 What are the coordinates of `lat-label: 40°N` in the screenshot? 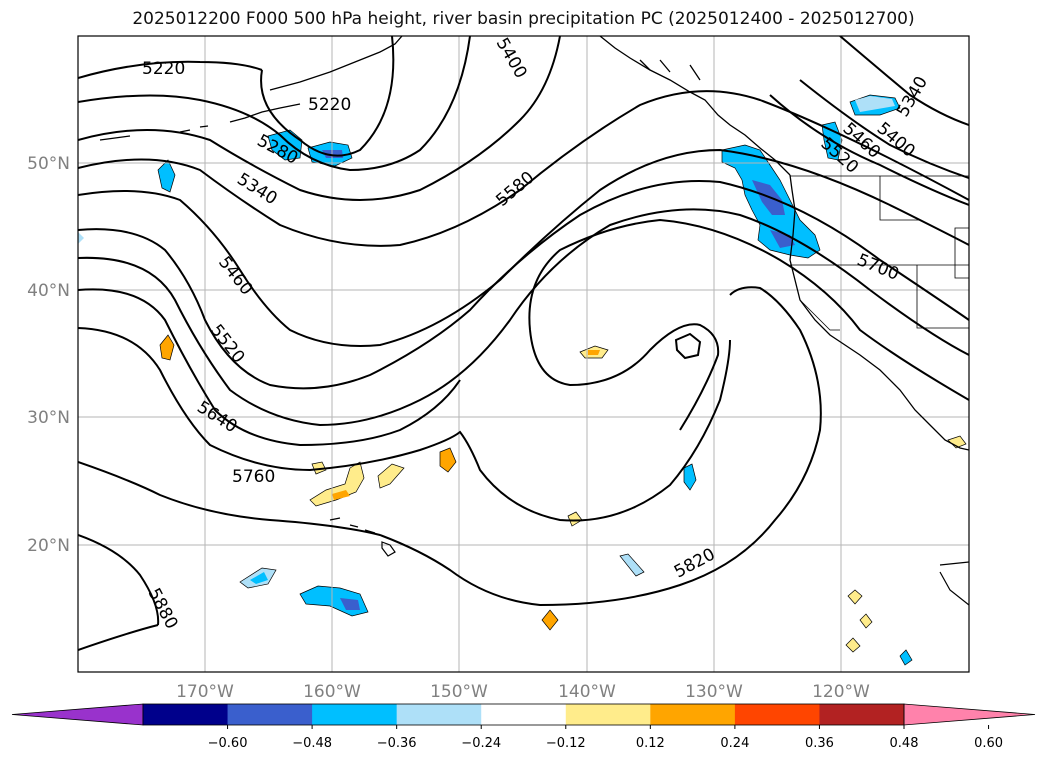 It's located at (48, 291).